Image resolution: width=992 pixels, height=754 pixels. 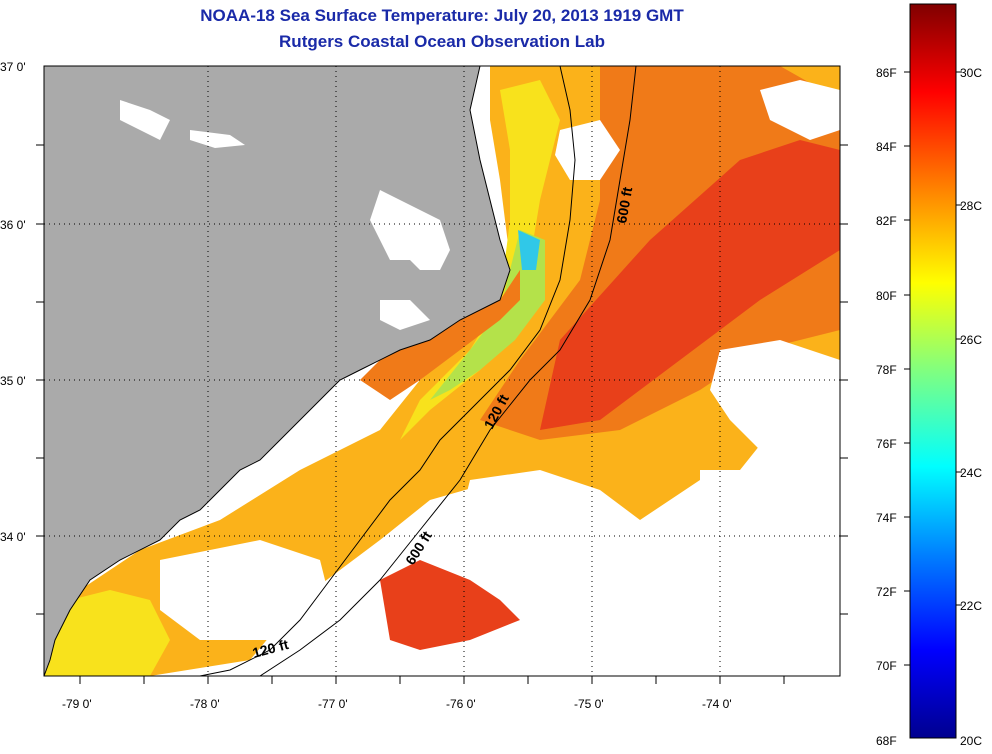 What do you see at coordinates (13, 537) in the screenshot?
I see `lat-label-34: 34 0'` at bounding box center [13, 537].